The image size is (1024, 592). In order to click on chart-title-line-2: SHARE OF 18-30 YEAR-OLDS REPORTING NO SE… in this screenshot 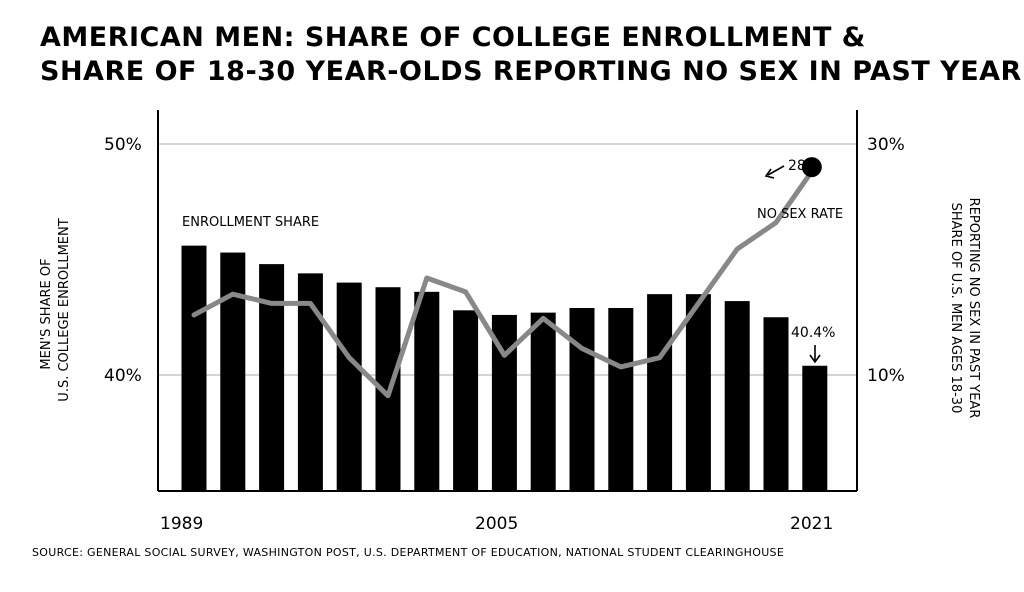, I will do `click(531, 71)`.